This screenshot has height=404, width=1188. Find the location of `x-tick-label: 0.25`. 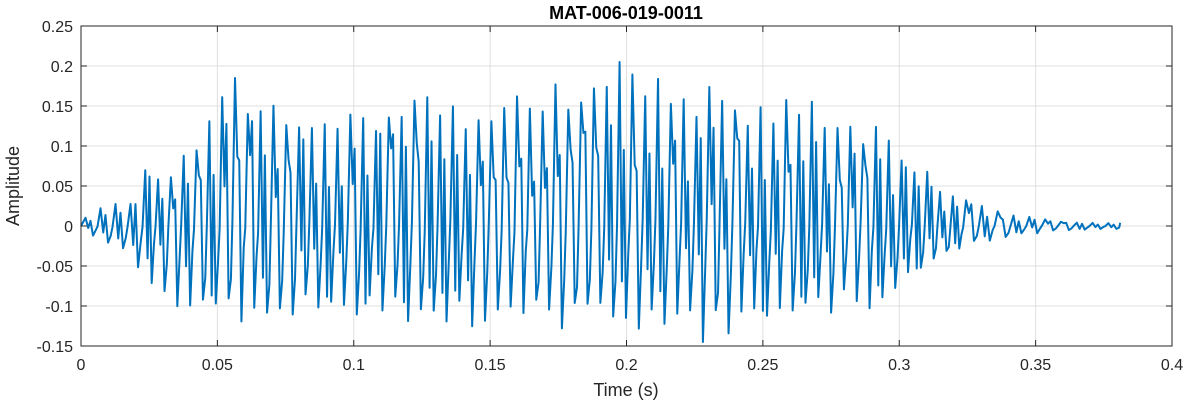

x-tick-label: 0.25 is located at coordinates (762, 365).